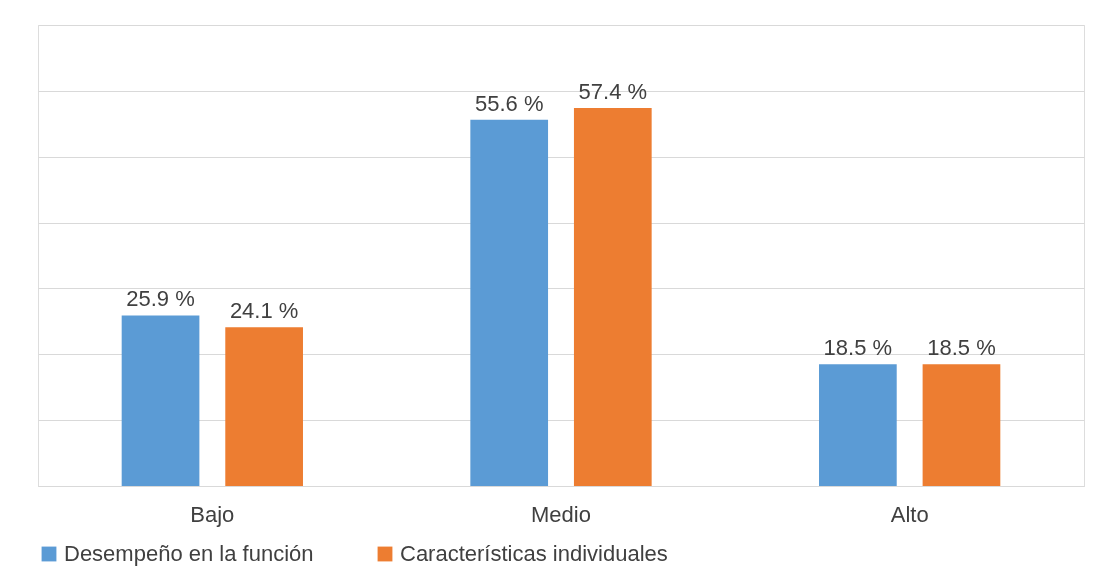  I want to click on data-label: 55.6 %, so click(509, 103).